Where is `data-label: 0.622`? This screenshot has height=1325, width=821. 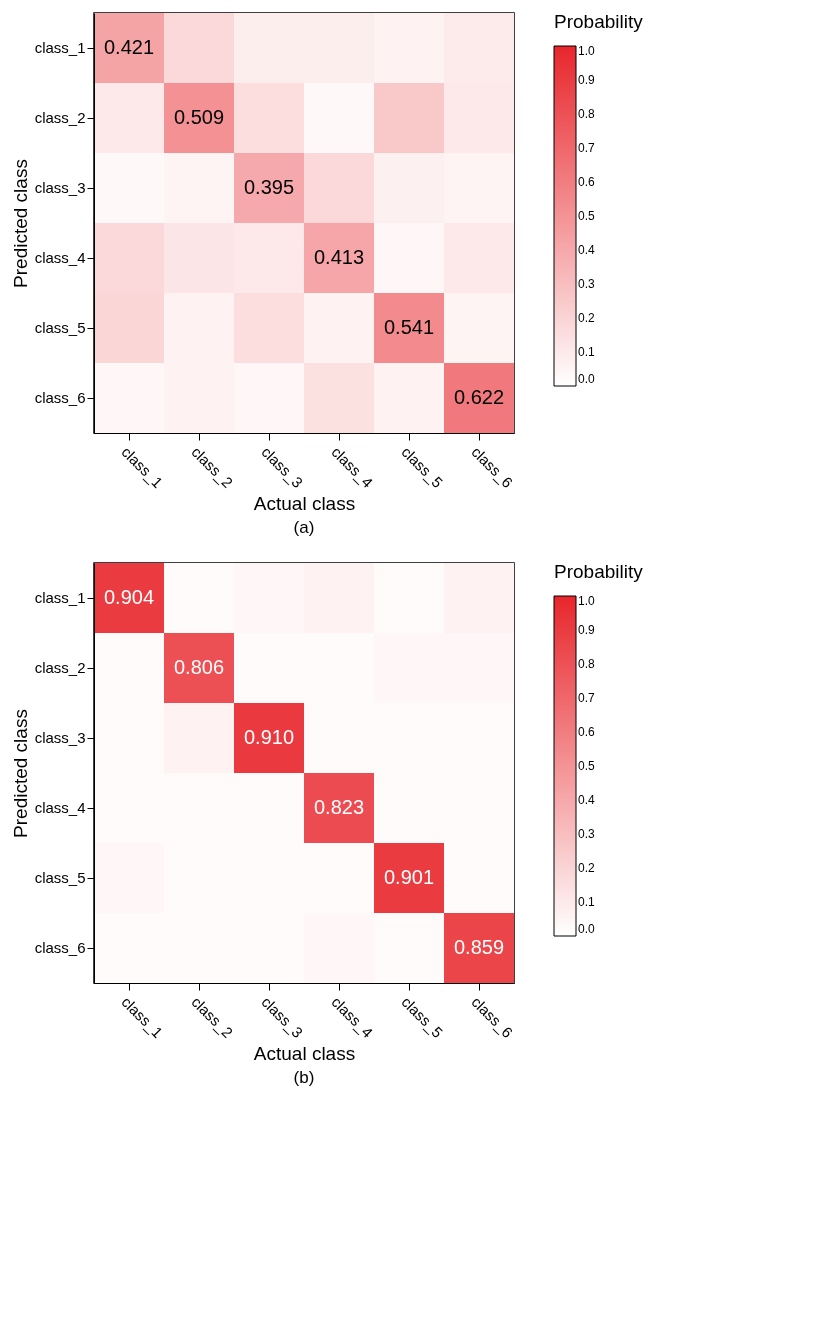
data-label: 0.622 is located at coordinates (479, 397).